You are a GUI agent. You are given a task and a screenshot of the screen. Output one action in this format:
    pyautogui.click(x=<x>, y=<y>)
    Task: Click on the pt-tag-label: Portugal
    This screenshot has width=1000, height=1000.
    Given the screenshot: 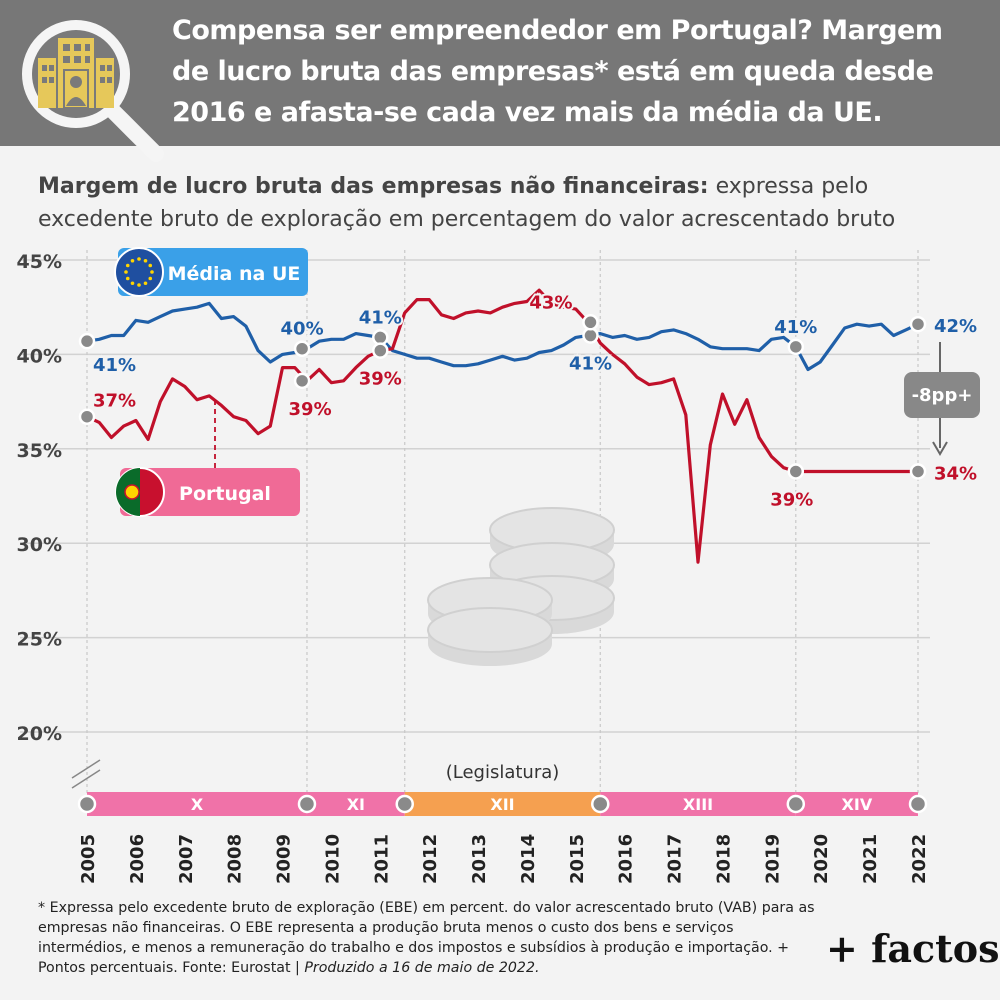 What is the action you would take?
    pyautogui.click(x=225, y=494)
    